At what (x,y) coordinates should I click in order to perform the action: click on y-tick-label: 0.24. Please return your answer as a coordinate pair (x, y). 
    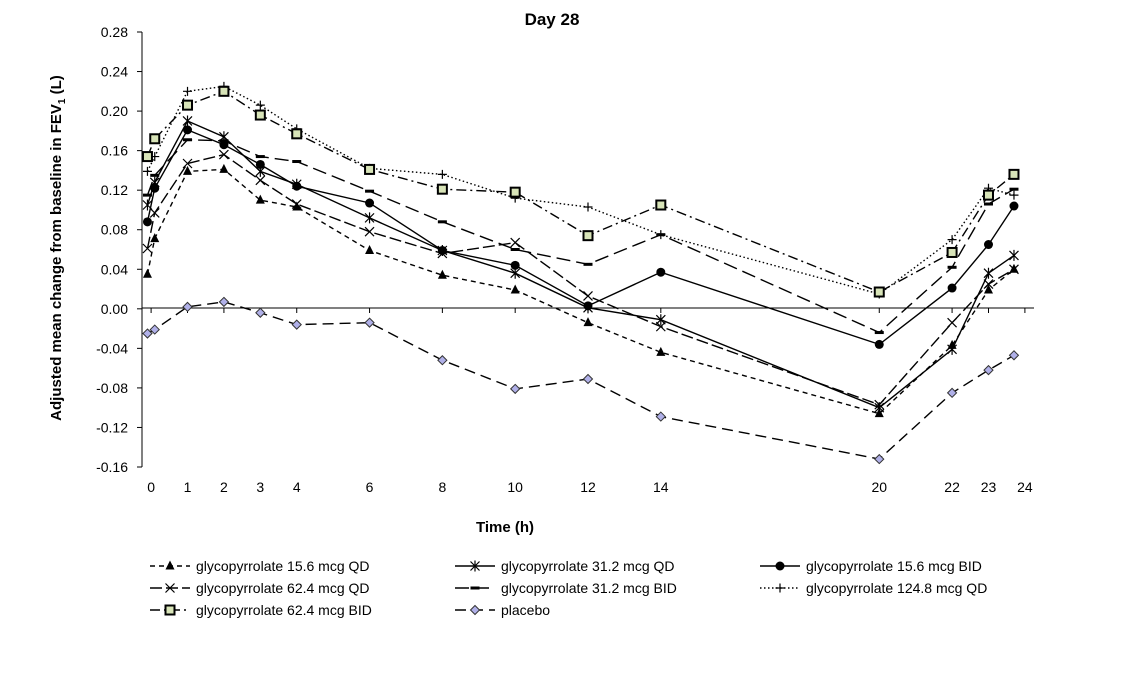
    Looking at the image, I should click on (114, 72).